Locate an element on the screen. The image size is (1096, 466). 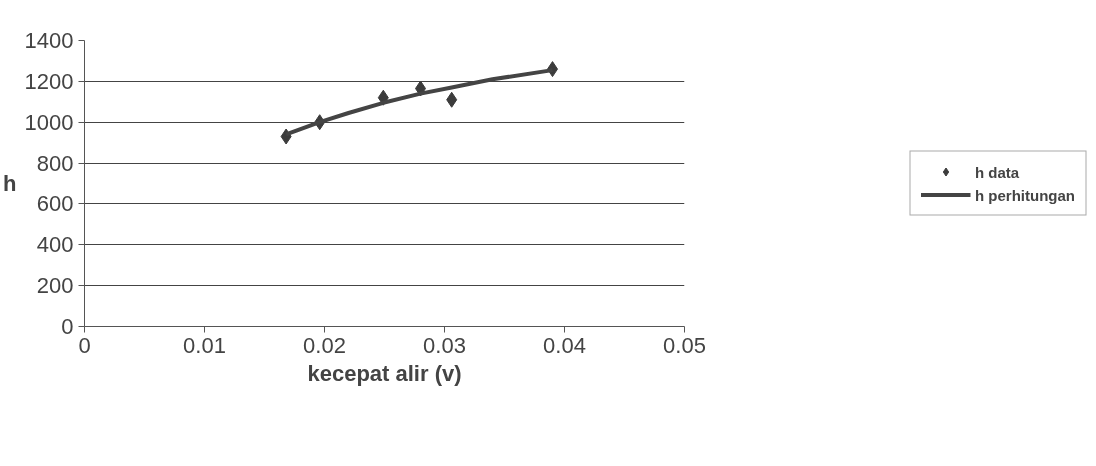
y-tick-label: 1000 is located at coordinates (49, 122).